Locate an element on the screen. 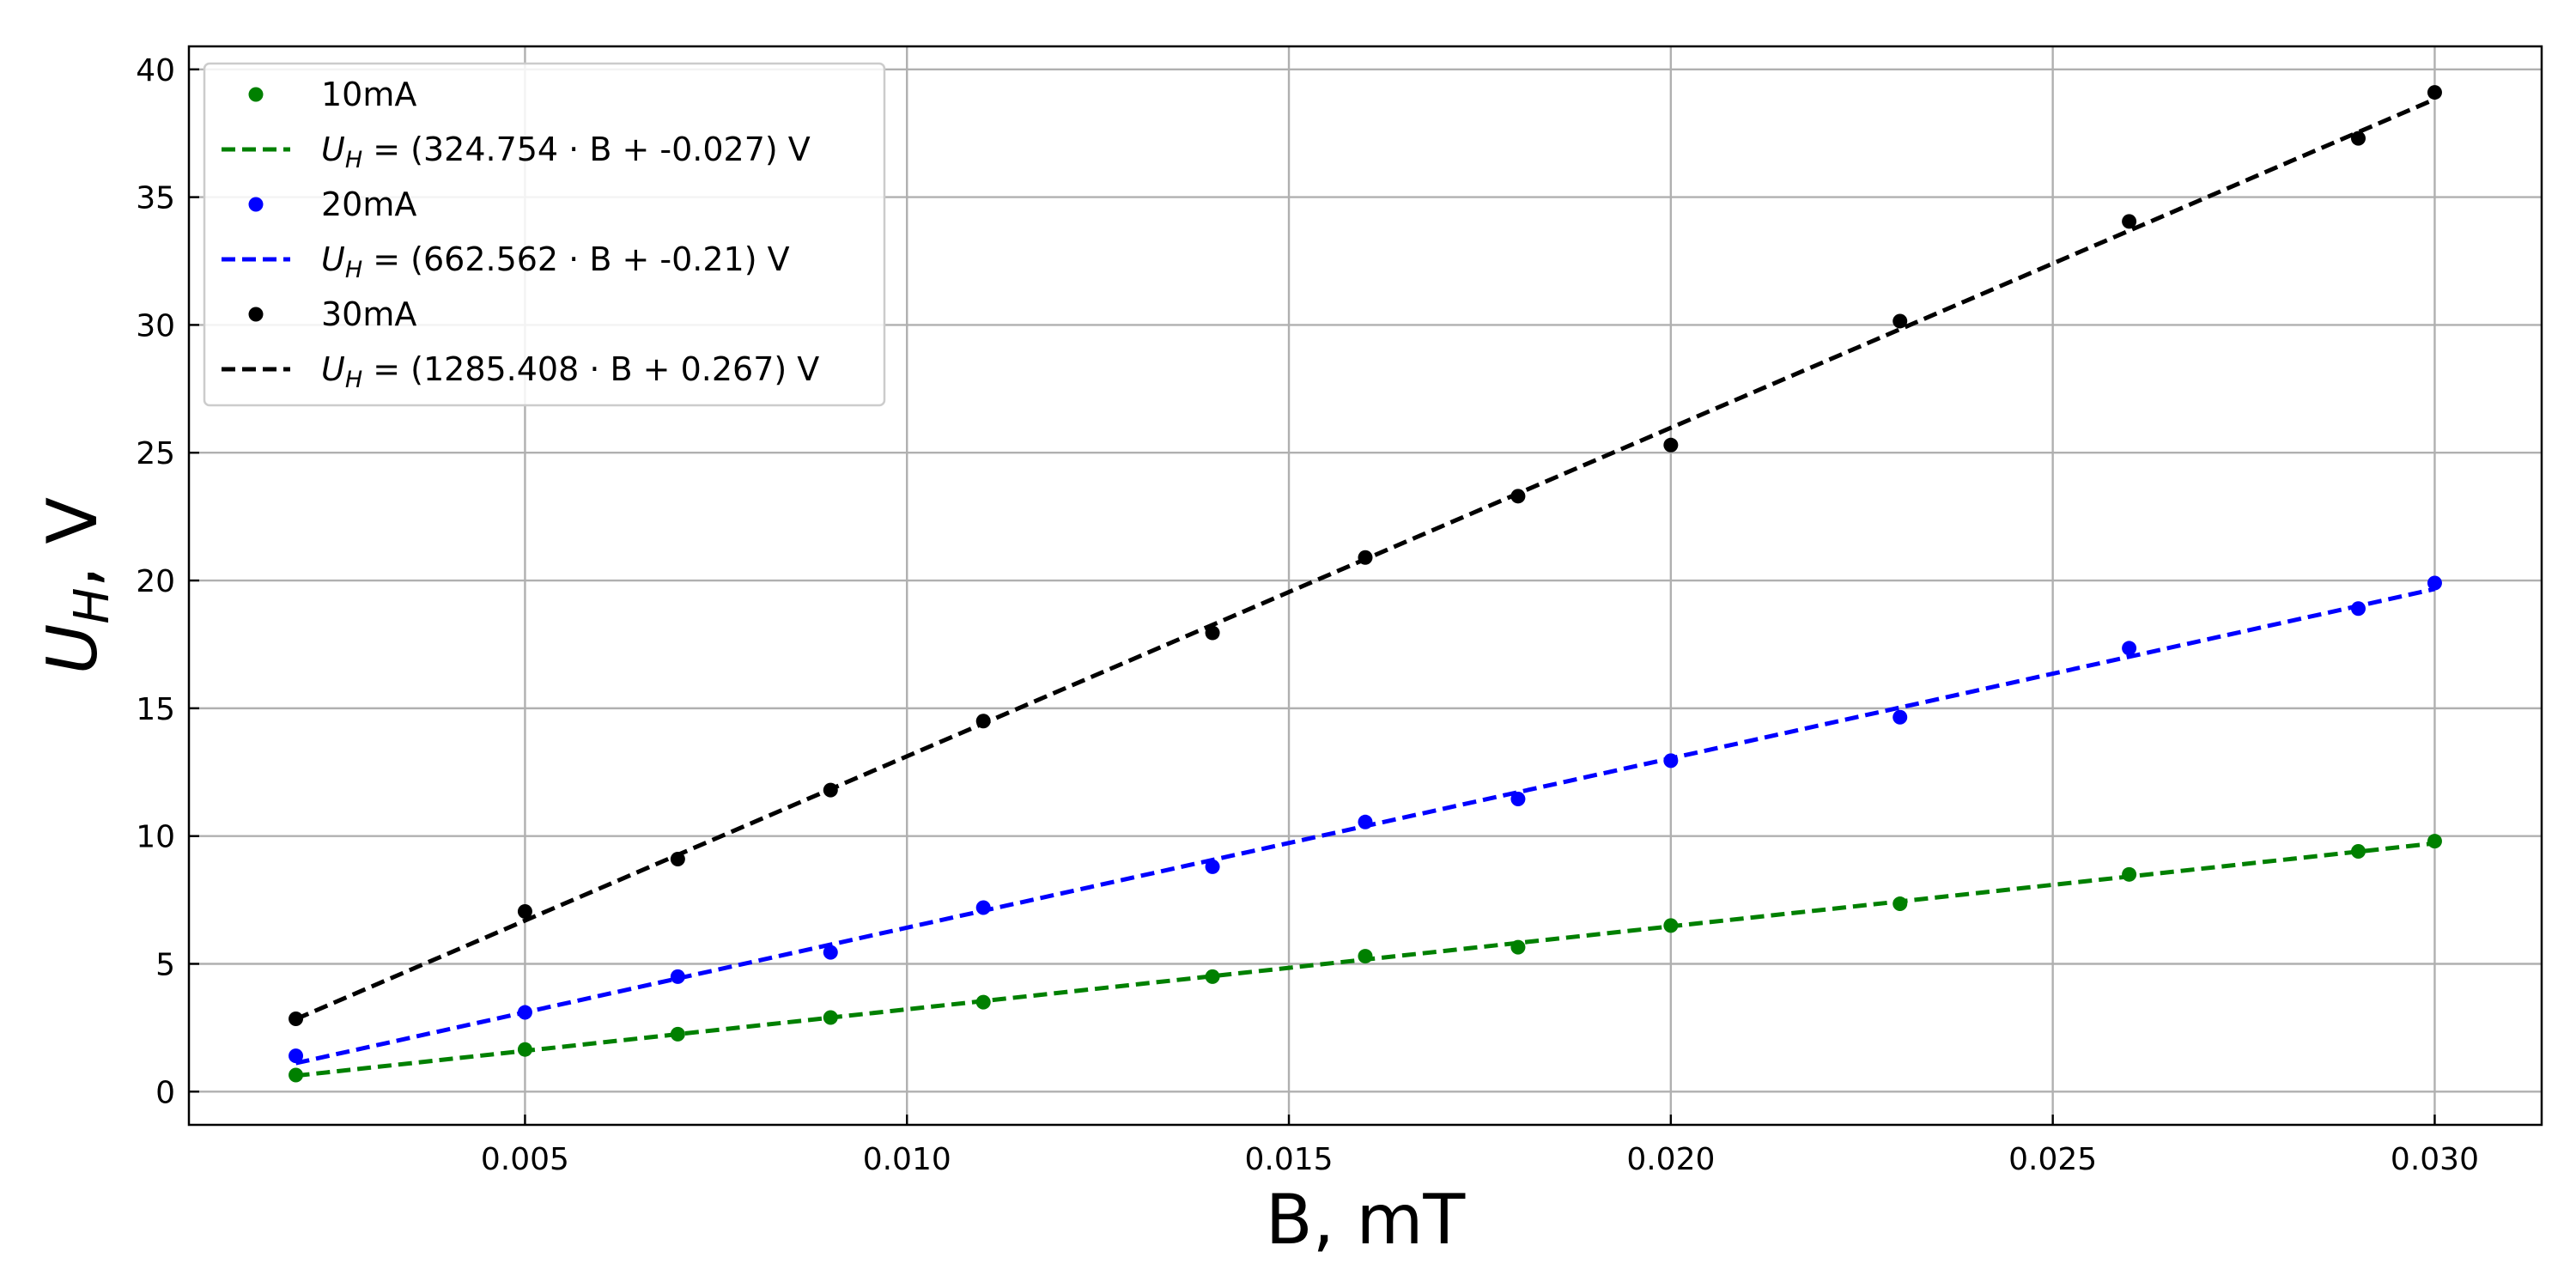 The height and width of the screenshot is (1288, 2576). x-tick-label: 0.030 is located at coordinates (2435, 1159).